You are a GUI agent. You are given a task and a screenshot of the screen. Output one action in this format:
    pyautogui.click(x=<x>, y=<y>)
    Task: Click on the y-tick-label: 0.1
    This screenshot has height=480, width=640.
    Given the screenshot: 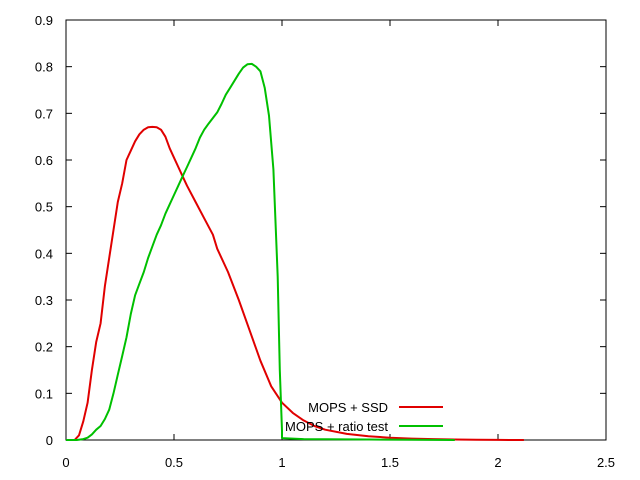 What is the action you would take?
    pyautogui.click(x=44, y=393)
    